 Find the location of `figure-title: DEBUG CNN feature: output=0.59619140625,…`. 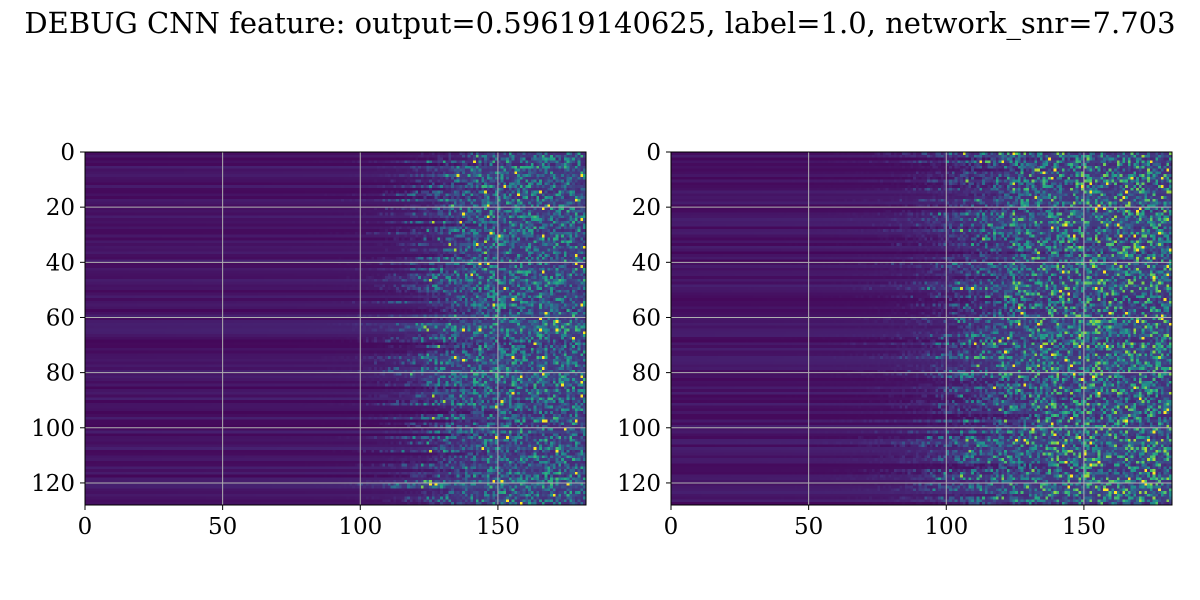

figure-title: DEBUG CNN feature: output=0.59619140625,… is located at coordinates (600, 23).